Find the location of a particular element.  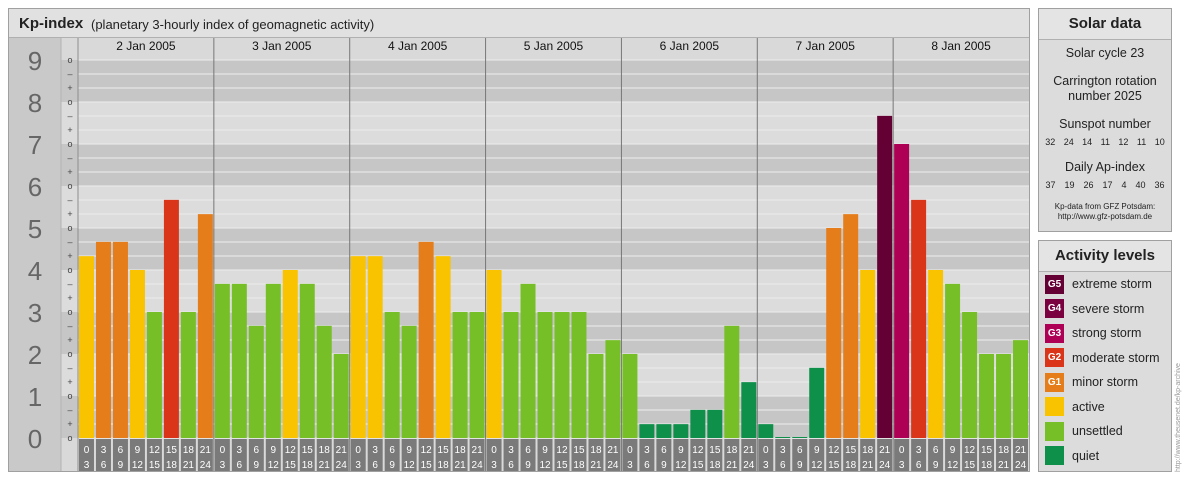

ap-value: 17 is located at coordinates (1107, 185).